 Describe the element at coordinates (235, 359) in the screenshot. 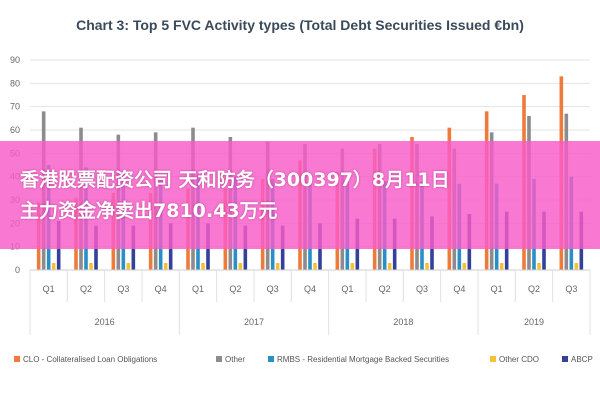

I see `legend-entry: Other` at that location.